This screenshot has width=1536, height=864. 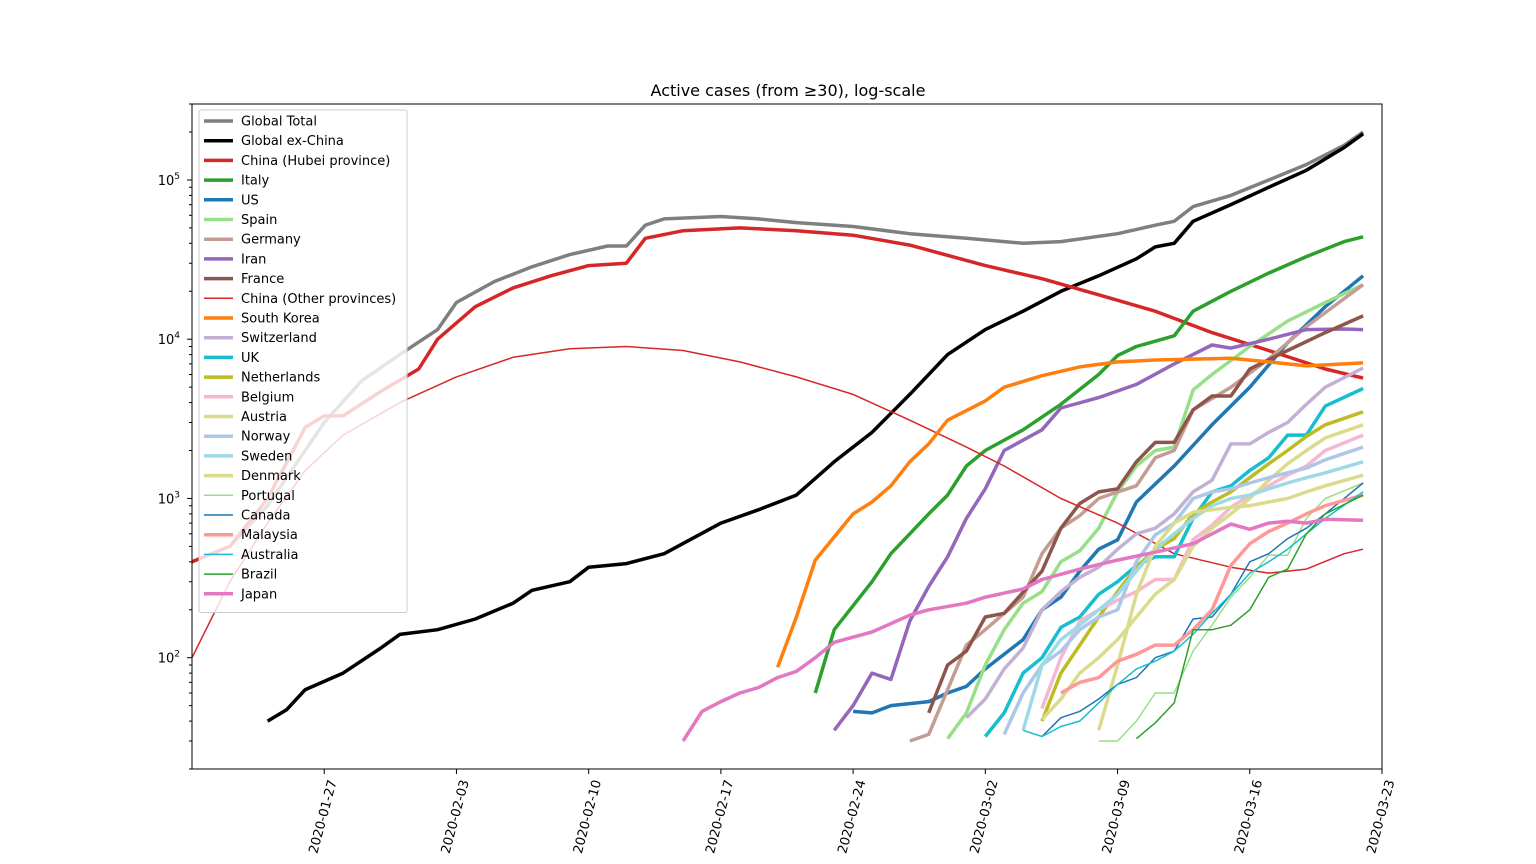 What do you see at coordinates (266, 456) in the screenshot?
I see `legend-label-17: Sweden` at bounding box center [266, 456].